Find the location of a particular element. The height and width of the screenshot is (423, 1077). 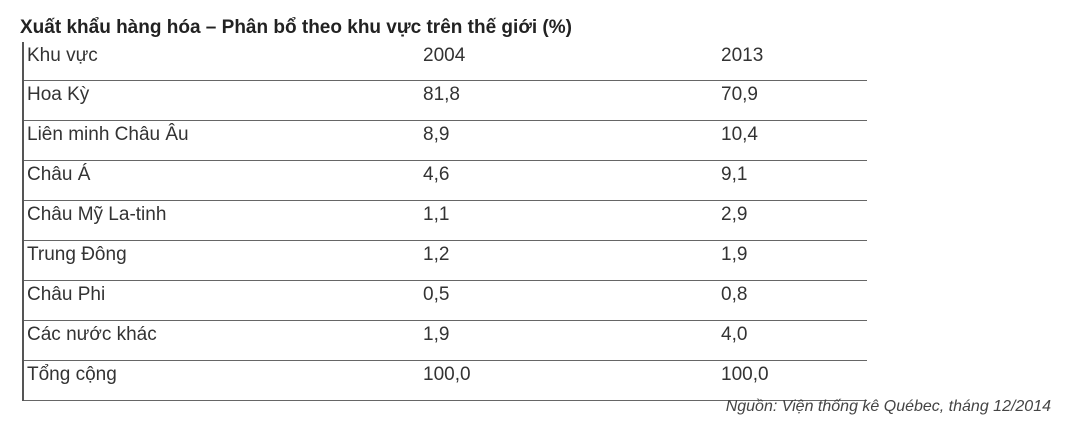

table-cell: 4,0 is located at coordinates (734, 334).